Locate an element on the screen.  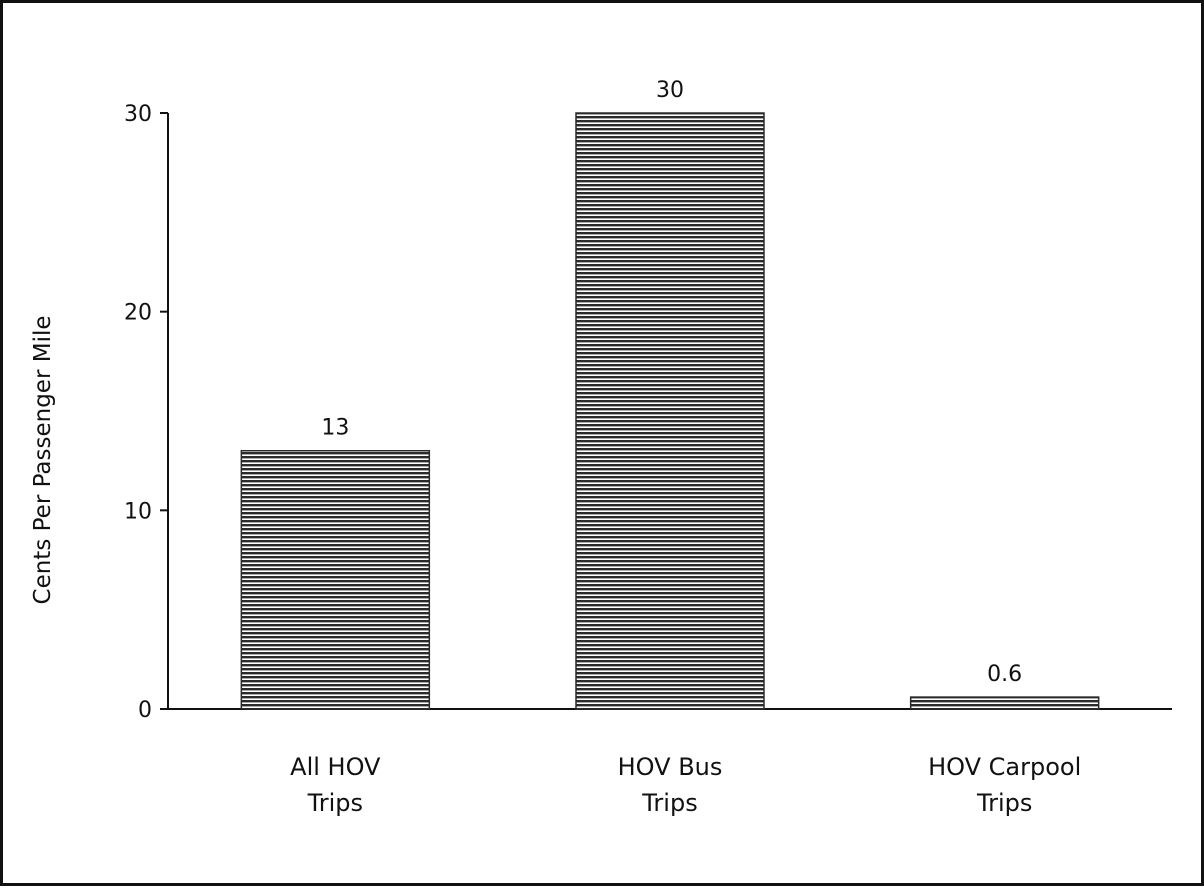
category-labels: All HOV Trips HOV Bus Trips HOV Carpool Trips is located at coordinates (685, 785).